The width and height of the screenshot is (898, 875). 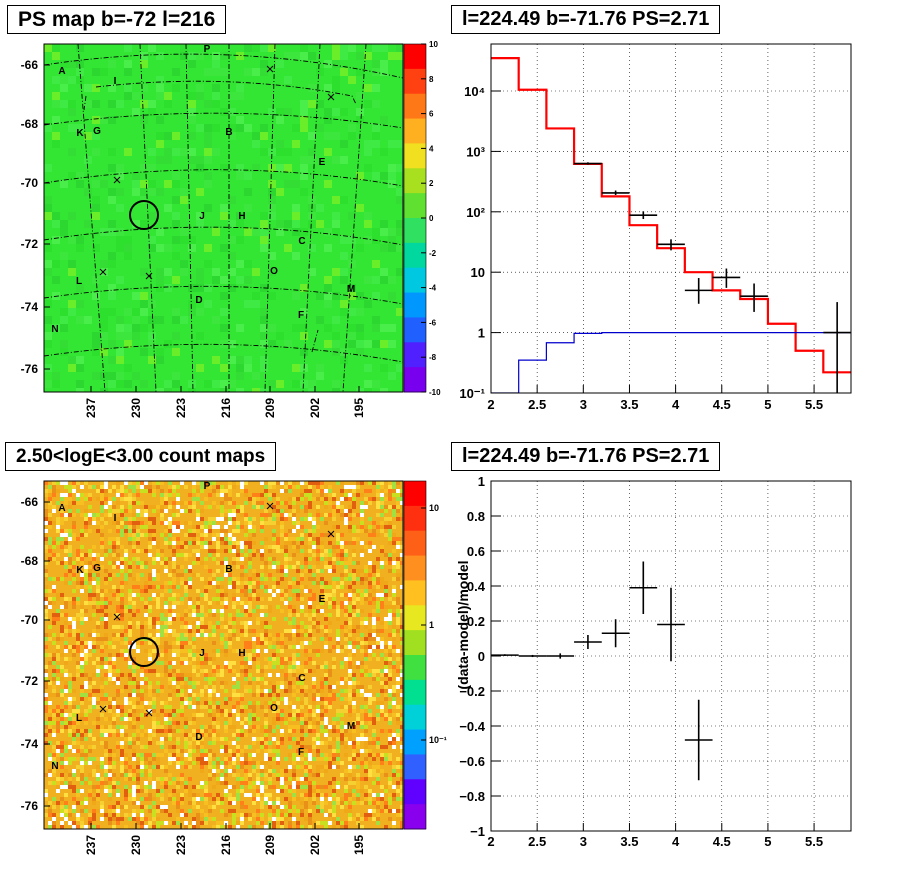 I want to click on region-label-l: L, so click(x=79, y=281).